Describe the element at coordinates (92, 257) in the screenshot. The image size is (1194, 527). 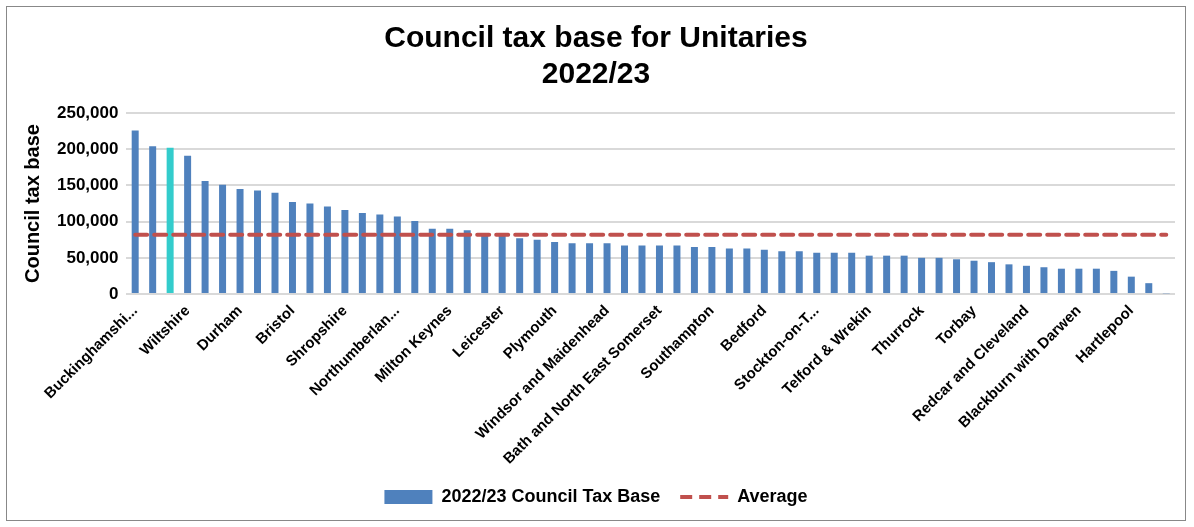
I see `y-tick-label: 50,000` at that location.